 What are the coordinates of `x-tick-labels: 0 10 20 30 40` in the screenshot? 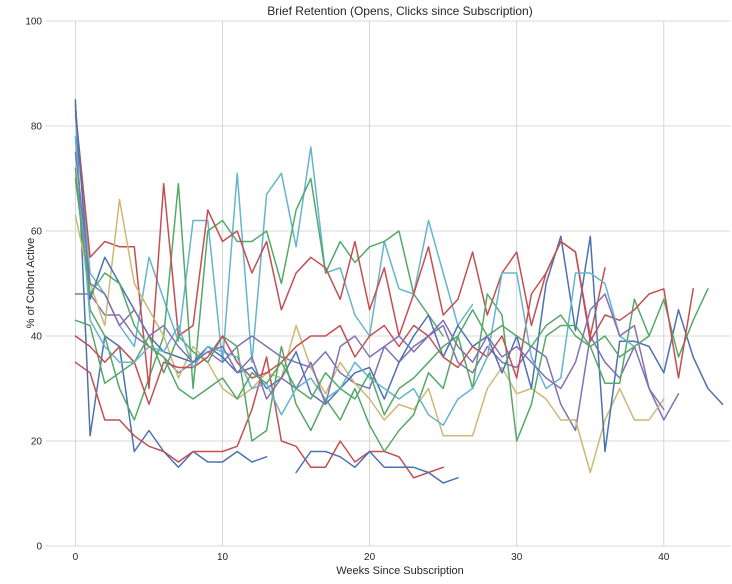 It's located at (371, 557).